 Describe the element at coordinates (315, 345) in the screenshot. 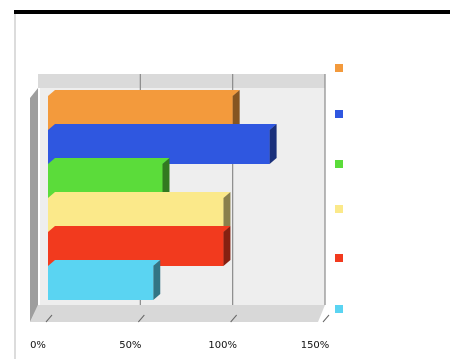

I see `x-tick-label-3: 150%` at that location.